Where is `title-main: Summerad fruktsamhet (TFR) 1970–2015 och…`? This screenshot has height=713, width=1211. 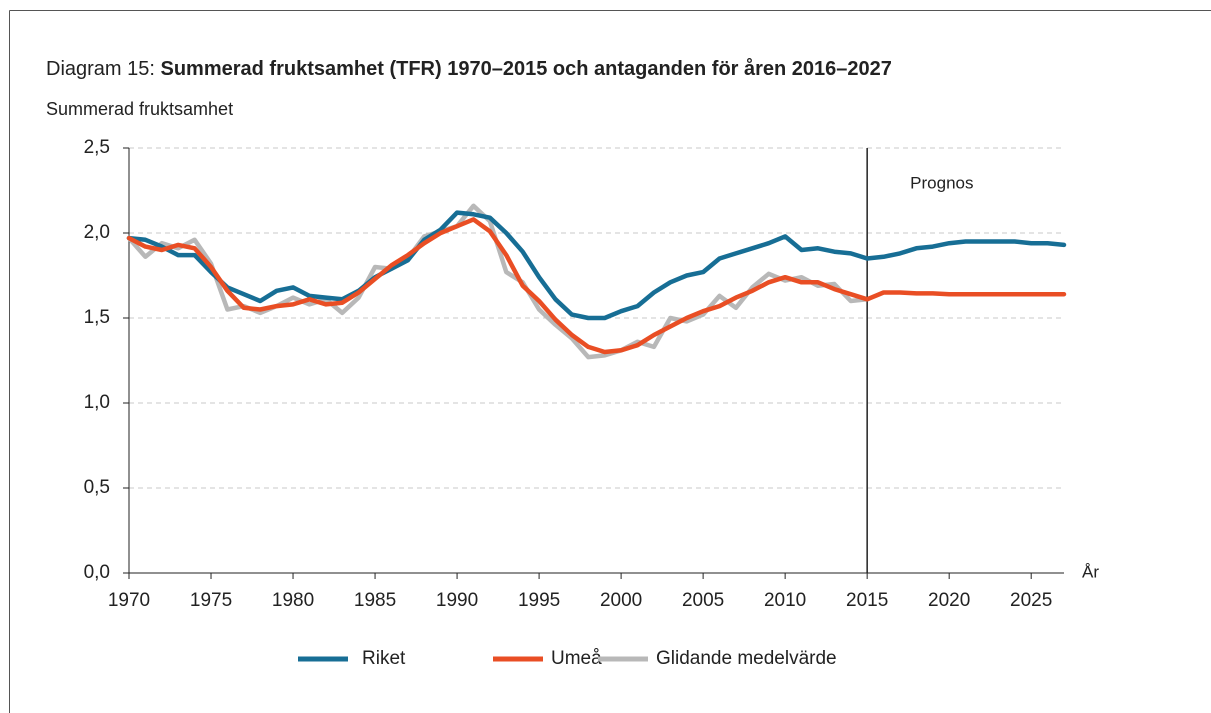
title-main: Summerad fruktsamhet (TFR) 1970–2015 och… is located at coordinates (526, 68).